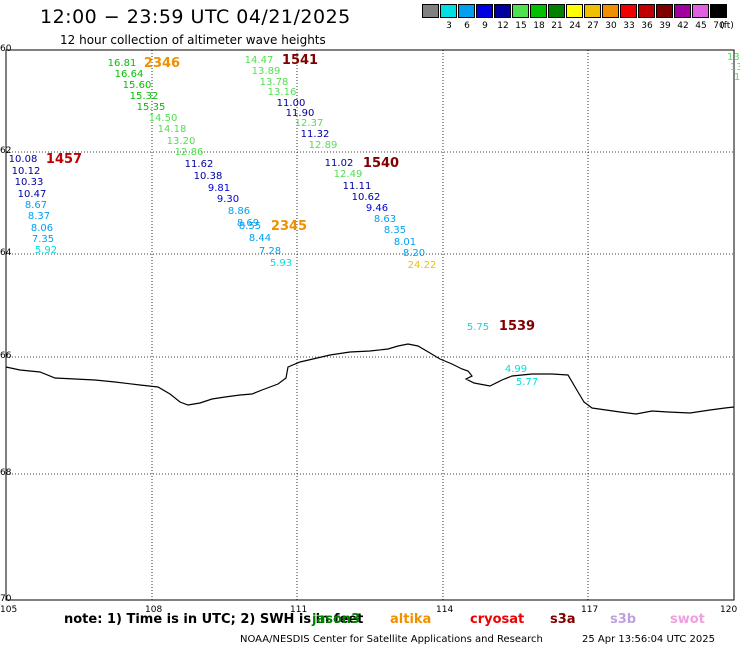 The width and height of the screenshot is (740, 650). I want to click on legend-label: 21, so click(557, 26).